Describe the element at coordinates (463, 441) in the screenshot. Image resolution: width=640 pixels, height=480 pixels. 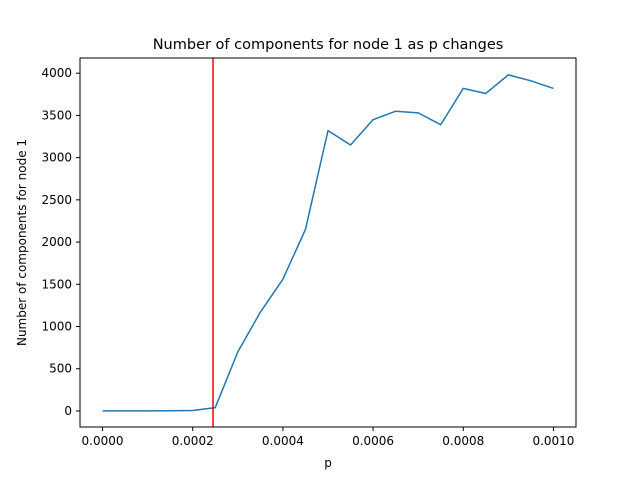
I see `x-tick-label: 0.0008` at that location.